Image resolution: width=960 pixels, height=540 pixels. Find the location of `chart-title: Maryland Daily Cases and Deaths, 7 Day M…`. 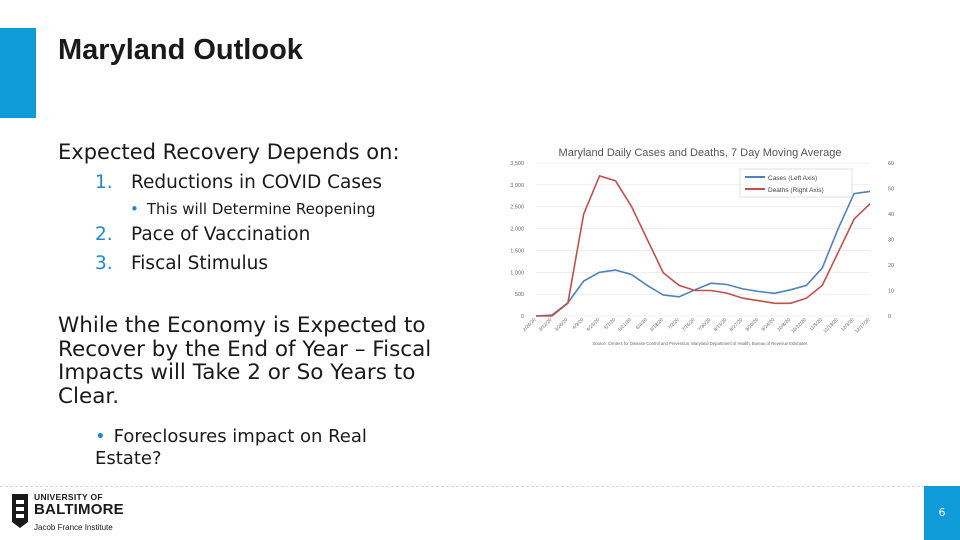

chart-title: Maryland Daily Cases and Deaths, 7 Day M… is located at coordinates (700, 153).